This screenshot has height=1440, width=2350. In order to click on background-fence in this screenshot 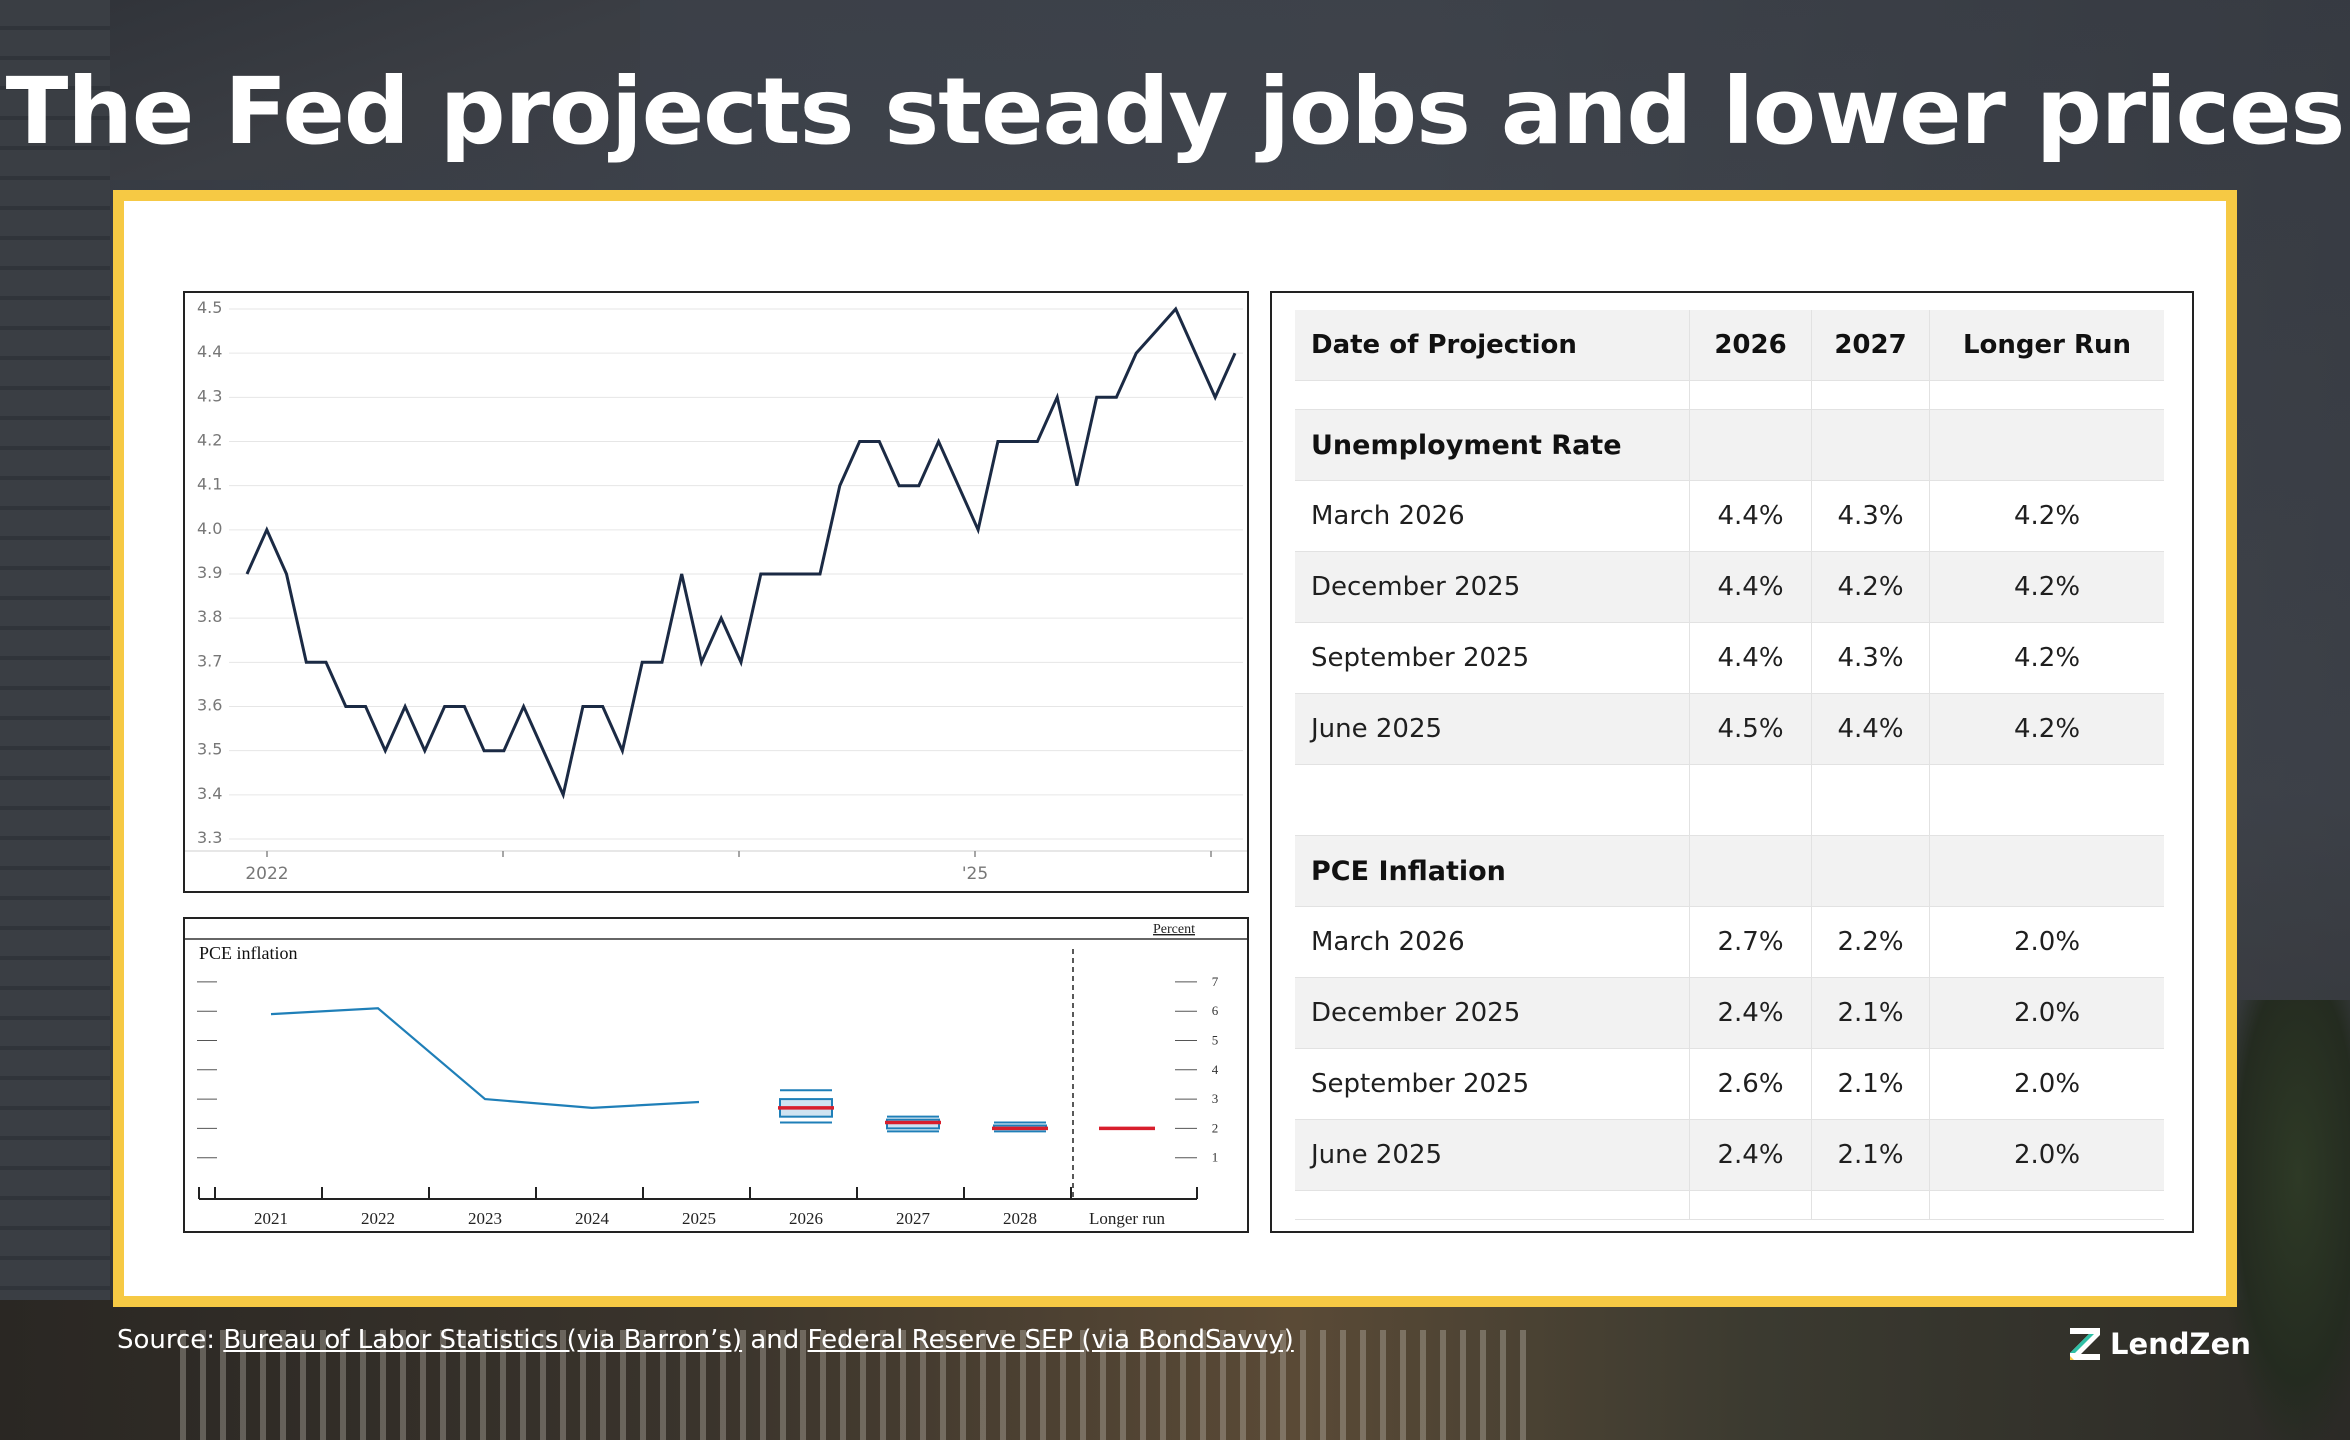, I will do `click(855, 1385)`.